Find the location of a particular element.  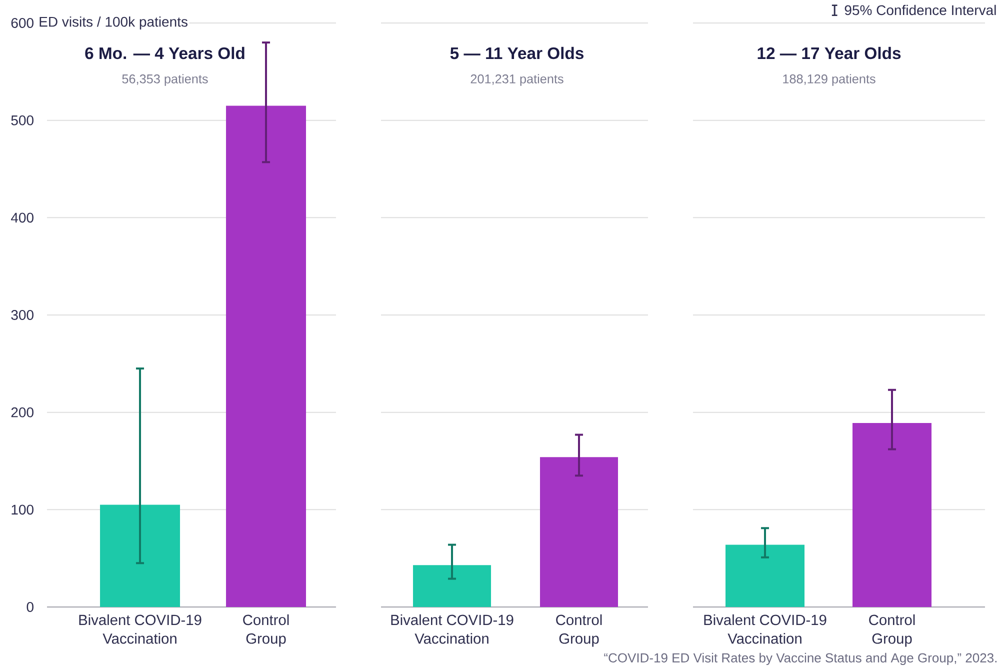

y-tick-label: 500 is located at coordinates (22, 120).